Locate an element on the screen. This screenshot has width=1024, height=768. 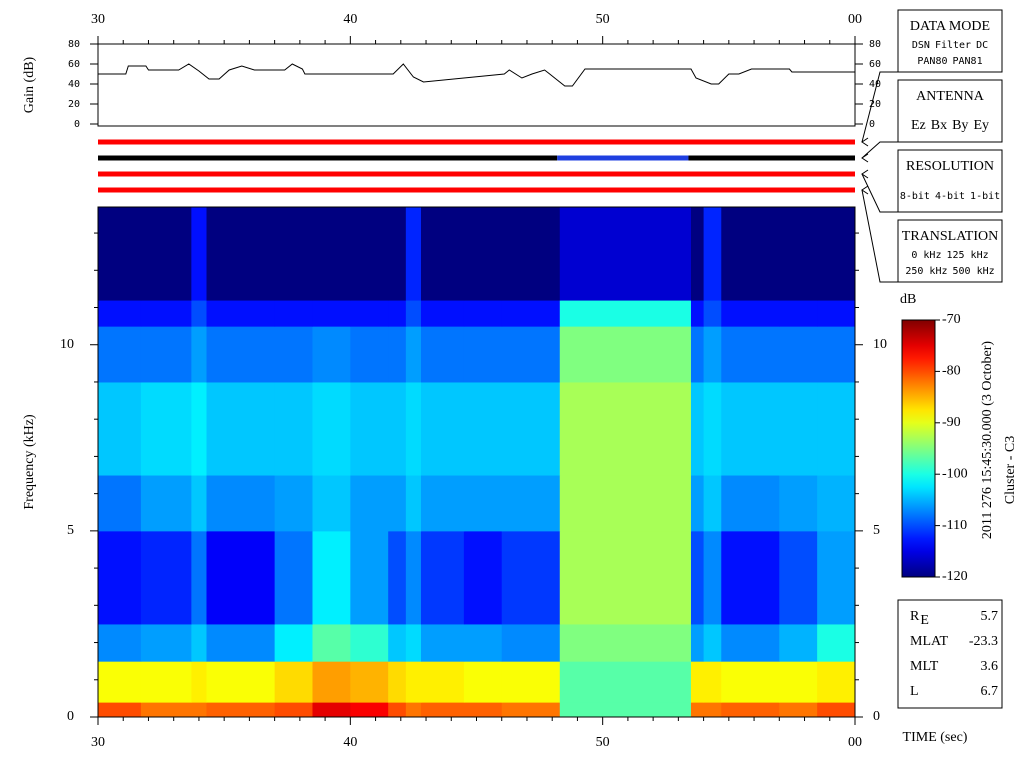
info-value: 3.6 is located at coordinates (990, 666).